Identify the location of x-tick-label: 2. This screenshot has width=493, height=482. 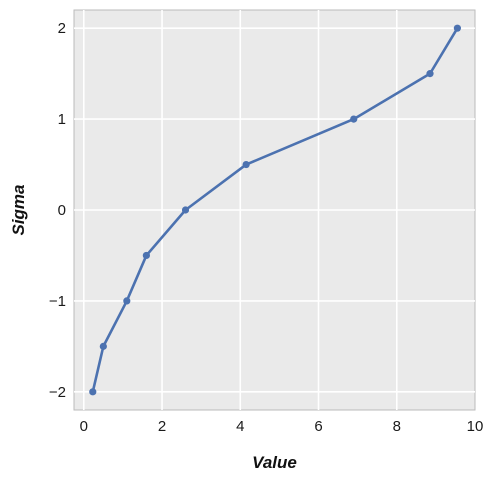
(162, 426).